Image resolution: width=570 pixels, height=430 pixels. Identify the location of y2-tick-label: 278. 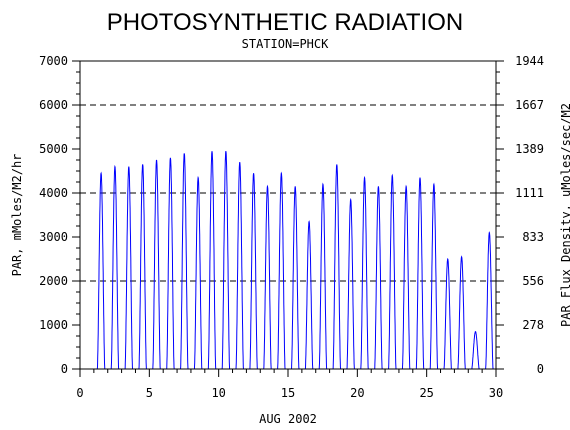
(533, 325).